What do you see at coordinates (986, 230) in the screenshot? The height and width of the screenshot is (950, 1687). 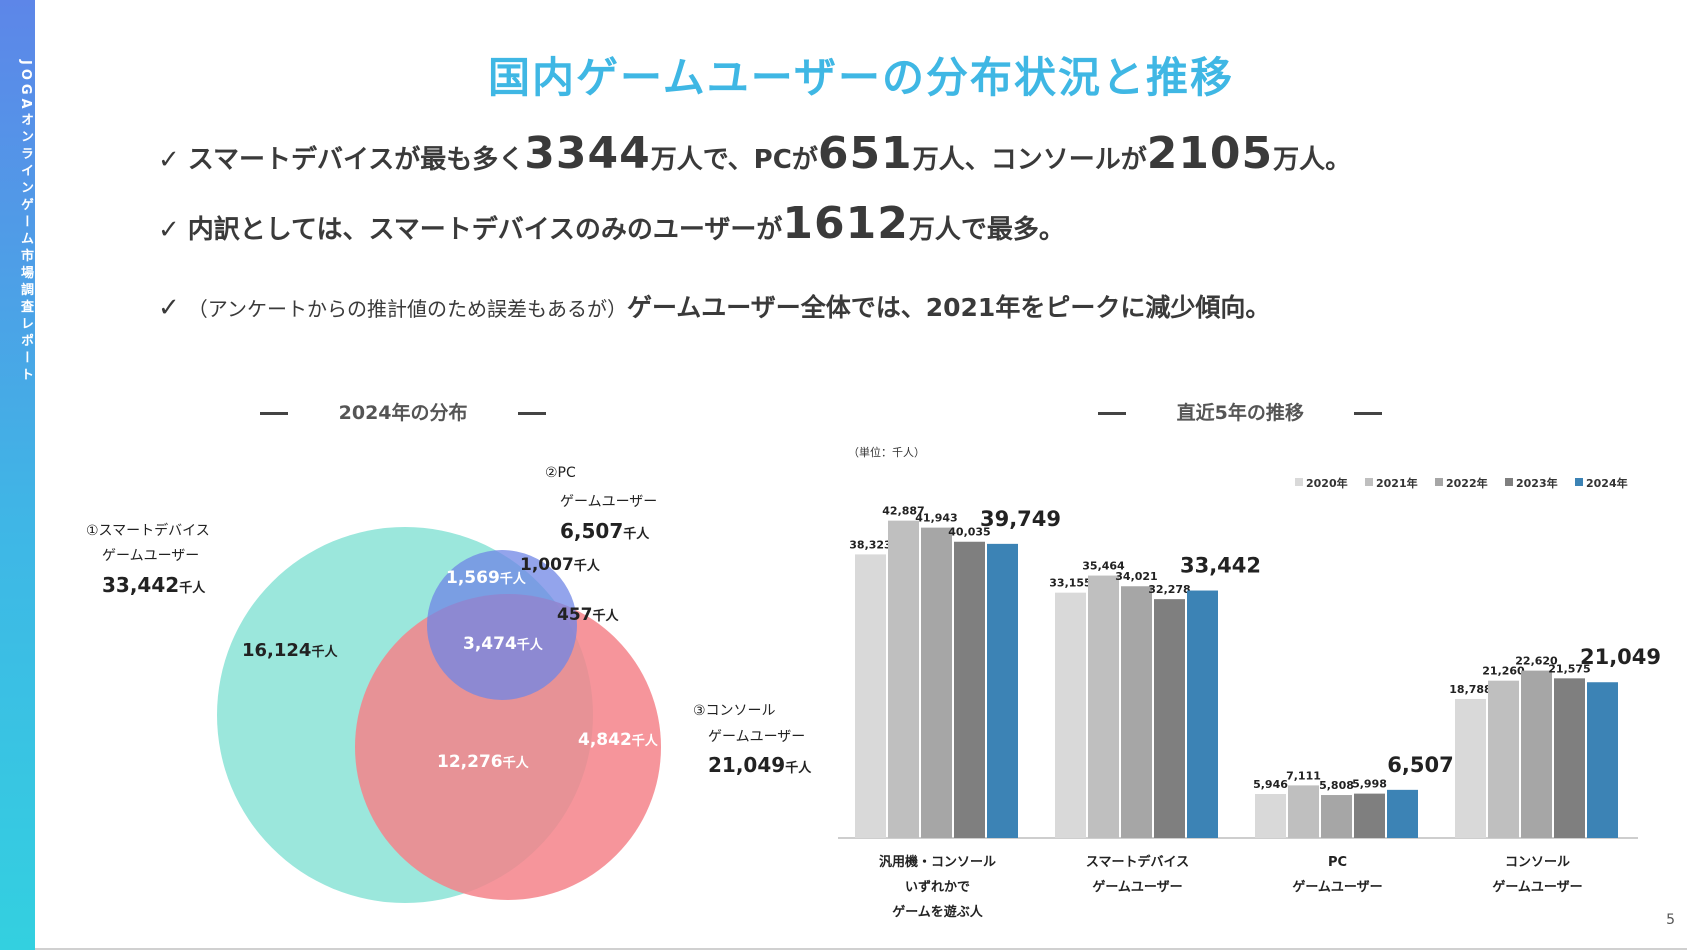 I see `bullet-2-text-2: 万人で最多。` at bounding box center [986, 230].